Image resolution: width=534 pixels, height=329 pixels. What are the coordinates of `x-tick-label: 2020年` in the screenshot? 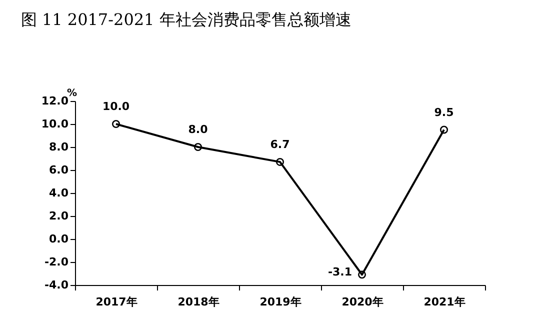 It's located at (363, 302).